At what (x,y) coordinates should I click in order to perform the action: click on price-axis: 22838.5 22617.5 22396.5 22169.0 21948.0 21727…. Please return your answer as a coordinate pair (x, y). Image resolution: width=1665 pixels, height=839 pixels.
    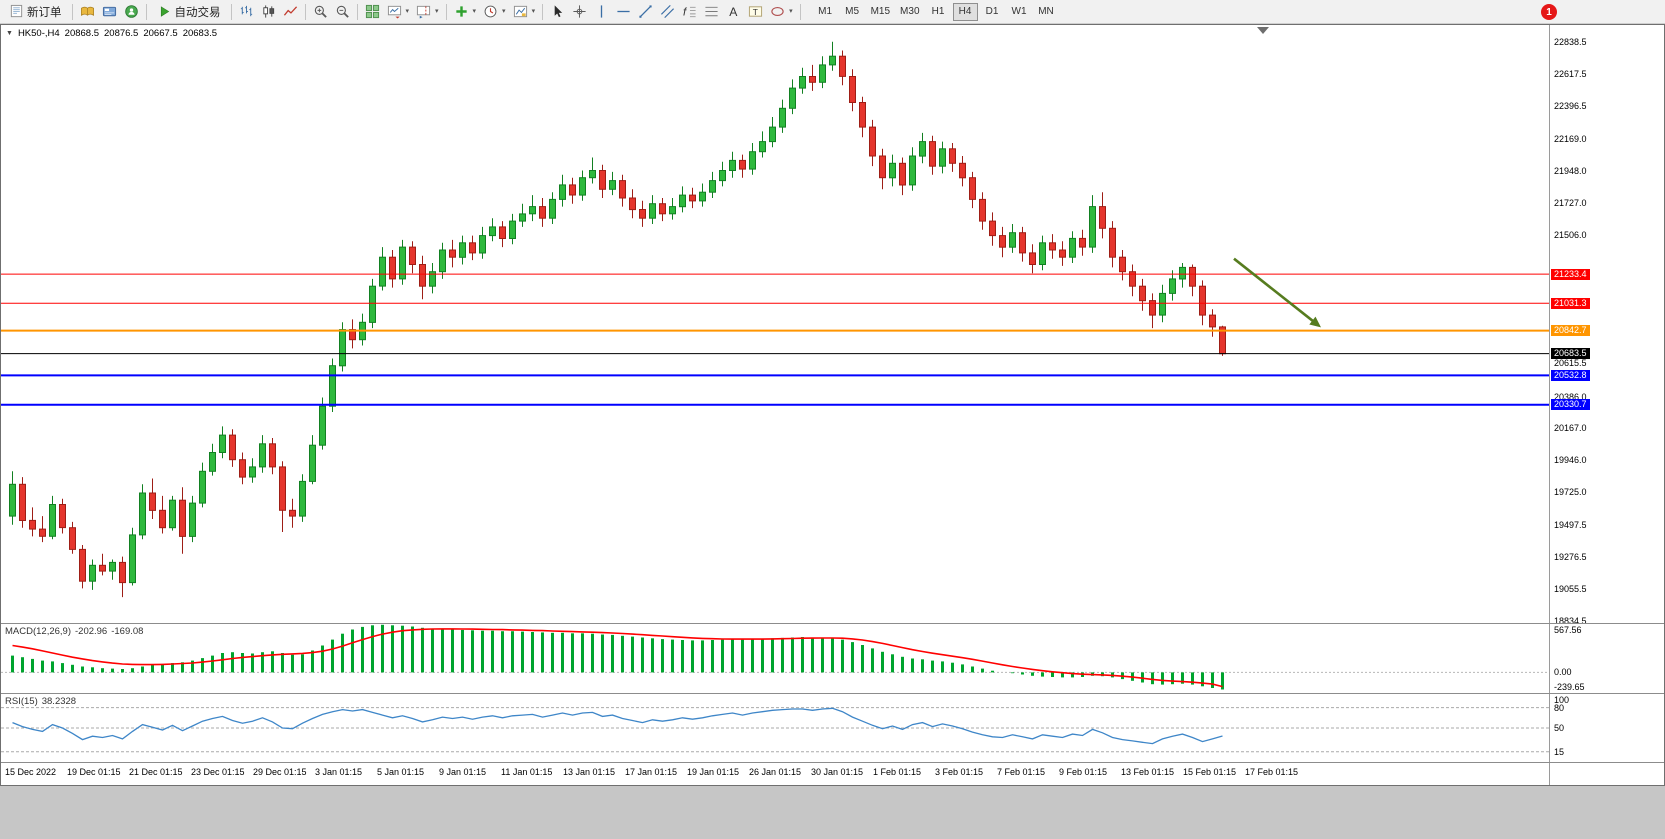
    Looking at the image, I should click on (1606, 405).